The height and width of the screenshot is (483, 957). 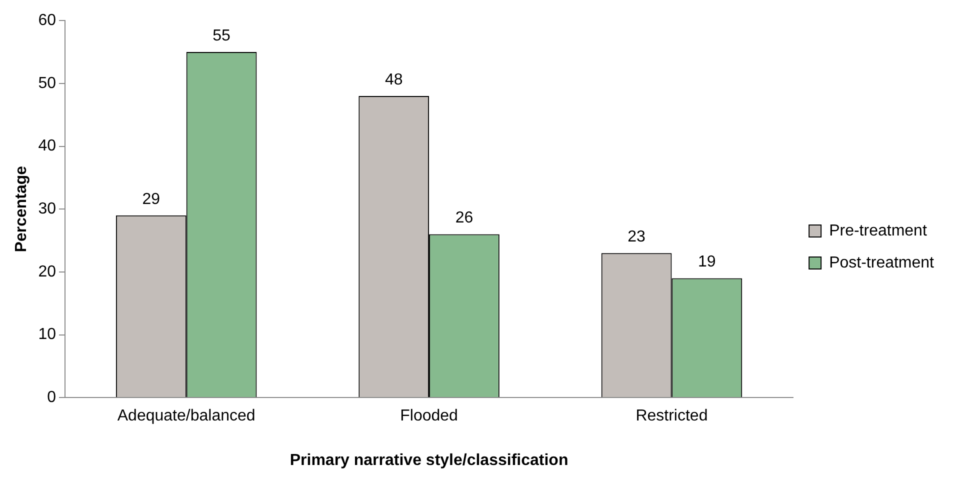 What do you see at coordinates (707, 262) in the screenshot?
I see `data-label: 19` at bounding box center [707, 262].